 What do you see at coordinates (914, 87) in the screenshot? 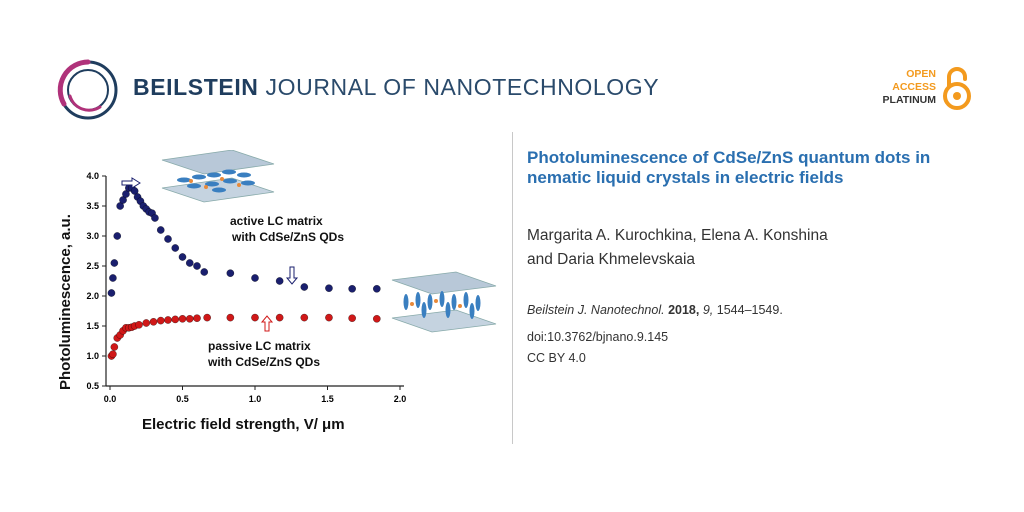
I see `oa-line-access: ACCESS` at bounding box center [914, 87].